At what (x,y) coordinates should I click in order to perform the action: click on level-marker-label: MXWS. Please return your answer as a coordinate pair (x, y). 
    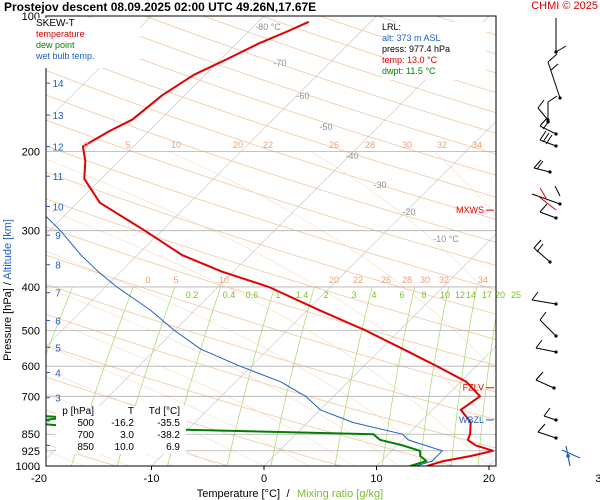
    Looking at the image, I should click on (470, 210).